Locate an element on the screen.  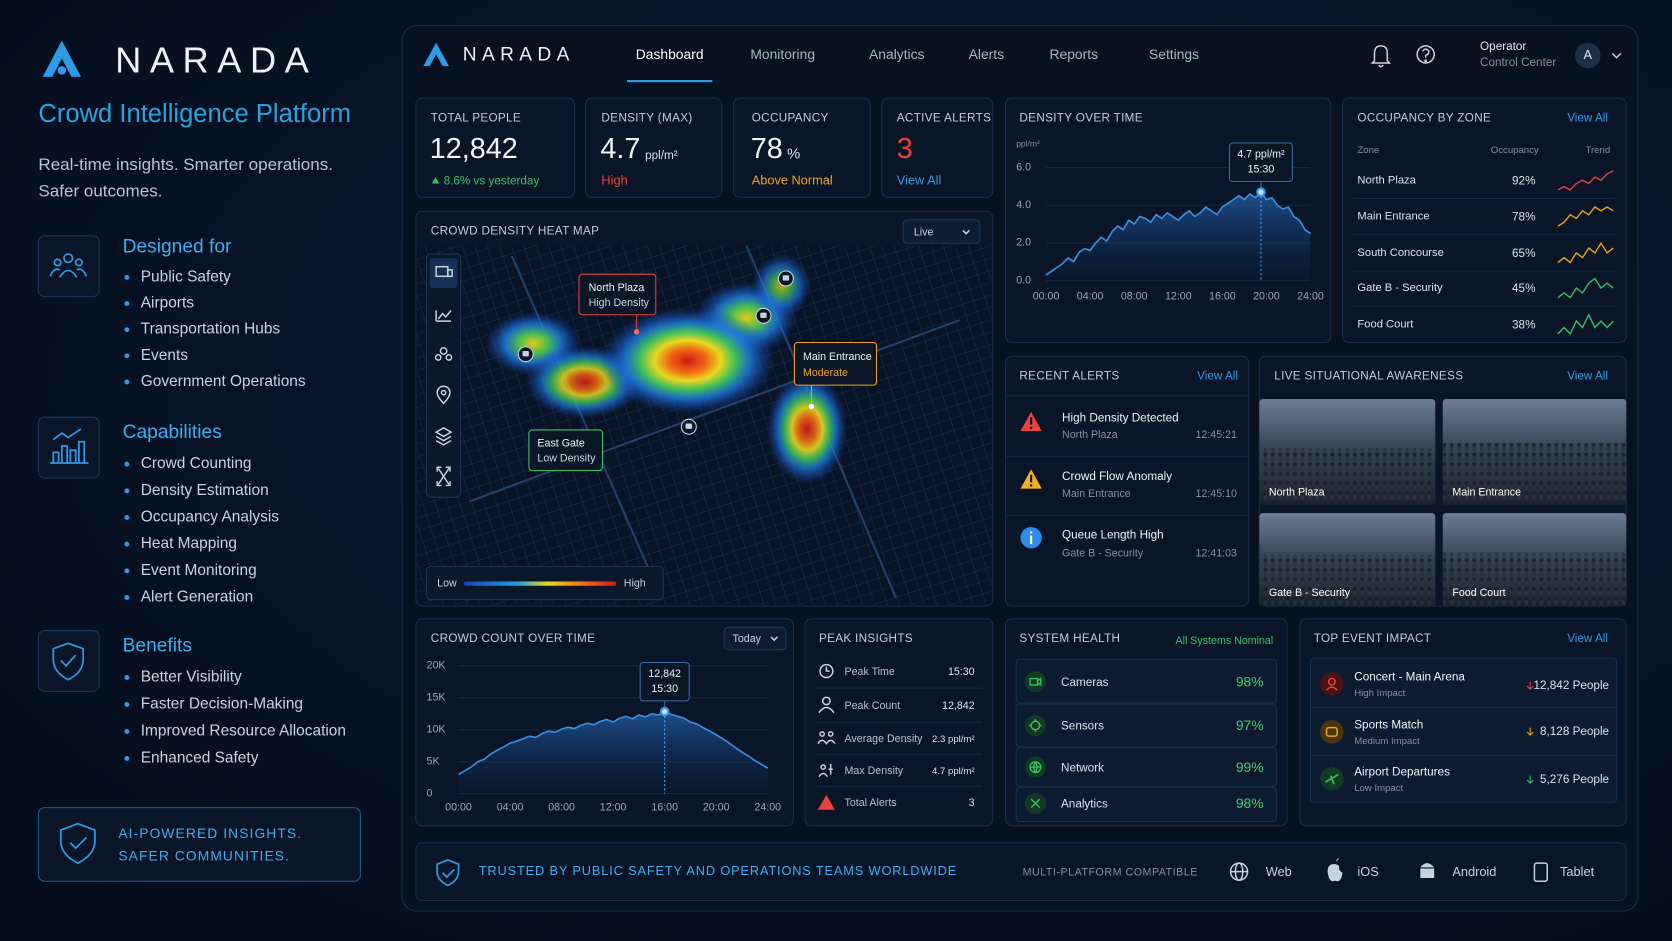
bell-icon-part is located at coordinates (1381, 56).